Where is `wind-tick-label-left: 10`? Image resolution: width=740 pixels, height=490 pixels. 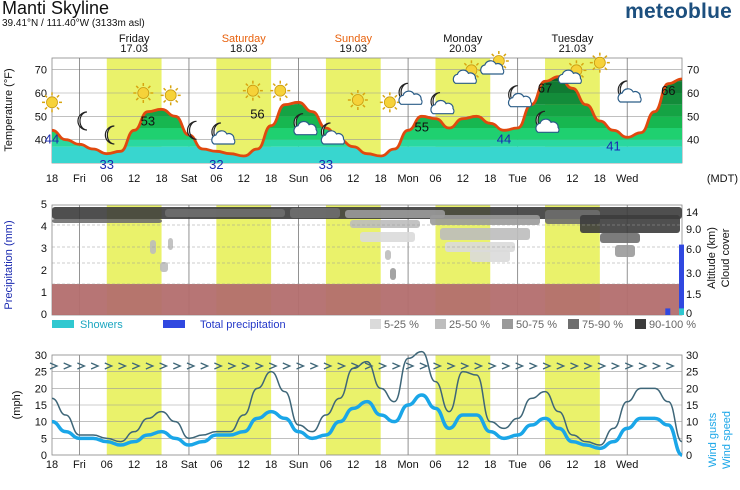 wind-tick-label-left: 10 is located at coordinates (41, 423).